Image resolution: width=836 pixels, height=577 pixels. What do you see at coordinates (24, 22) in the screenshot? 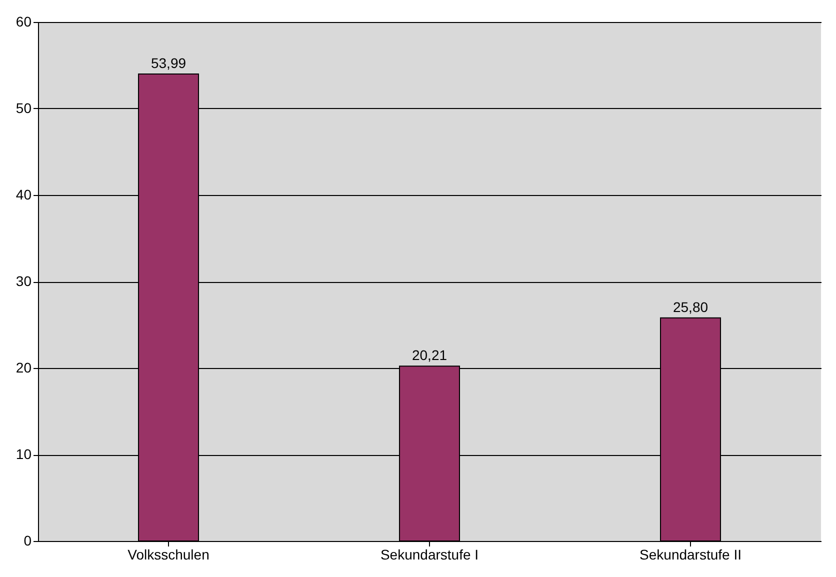
I see `y-tick-label: 60` at bounding box center [24, 22].